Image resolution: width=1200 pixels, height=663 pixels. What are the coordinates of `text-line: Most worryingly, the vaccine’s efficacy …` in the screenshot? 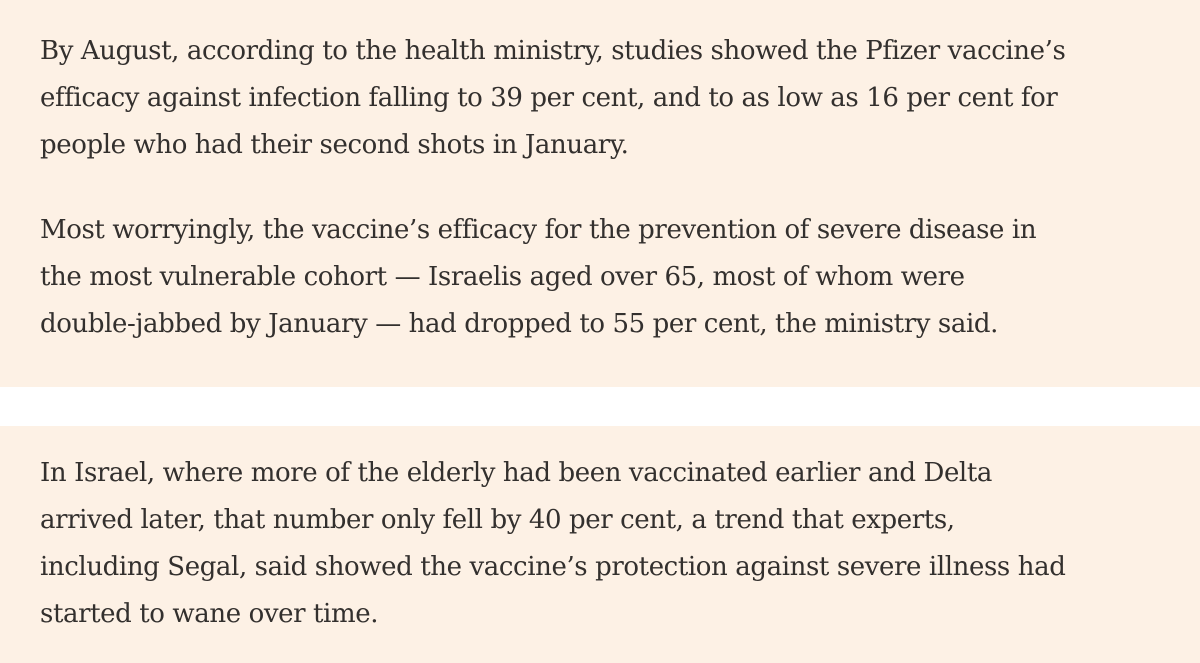 It's located at (538, 230).